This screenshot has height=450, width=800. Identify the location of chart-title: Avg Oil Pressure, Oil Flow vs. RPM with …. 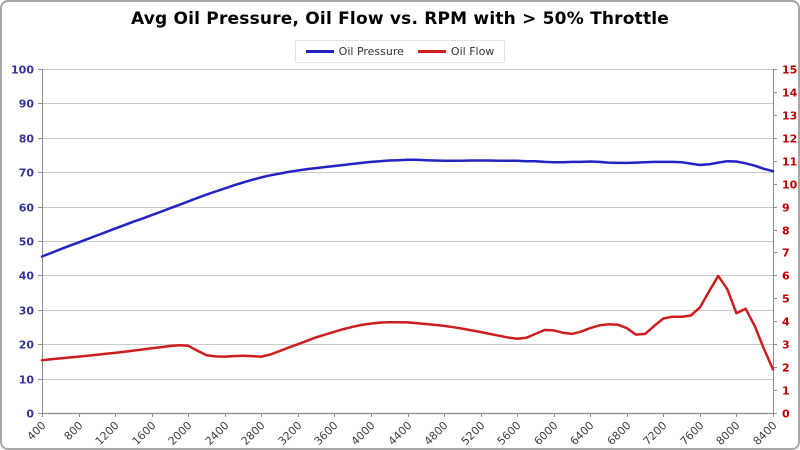
(400, 19).